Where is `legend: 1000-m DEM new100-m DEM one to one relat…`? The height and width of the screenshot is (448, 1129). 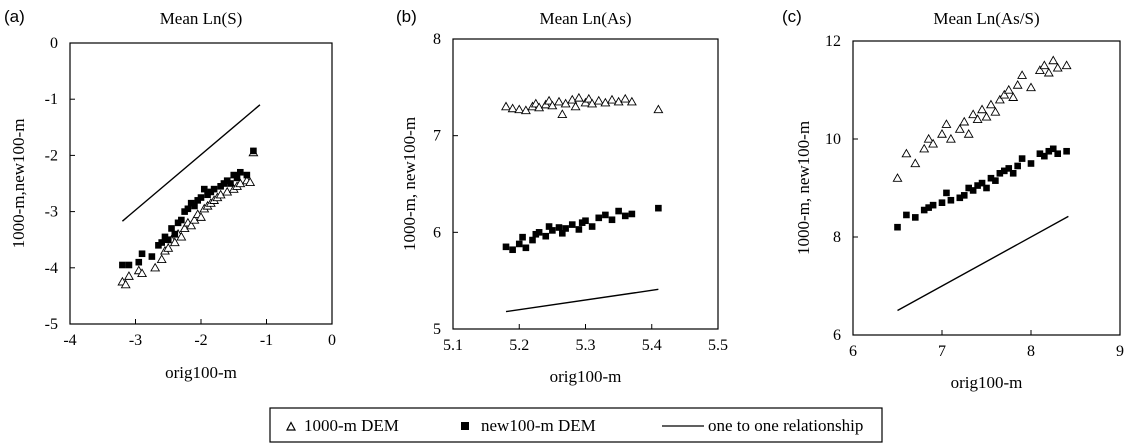 legend: 1000-m DEM new100-m DEM one to one relat… is located at coordinates (576, 425).